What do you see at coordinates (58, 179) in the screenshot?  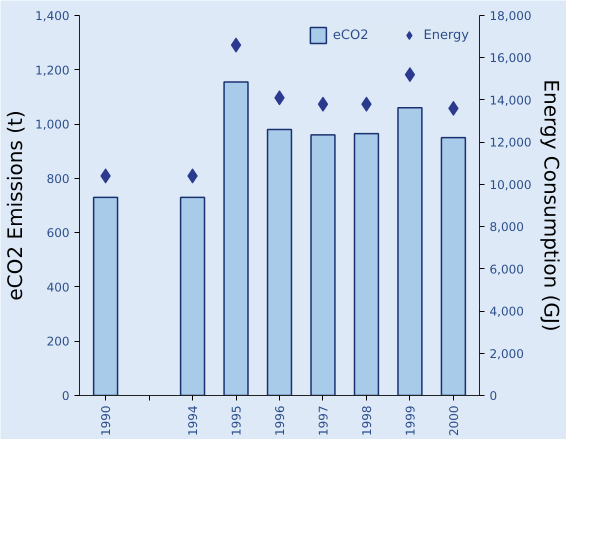 I see `y-tick-label: 800` at bounding box center [58, 179].